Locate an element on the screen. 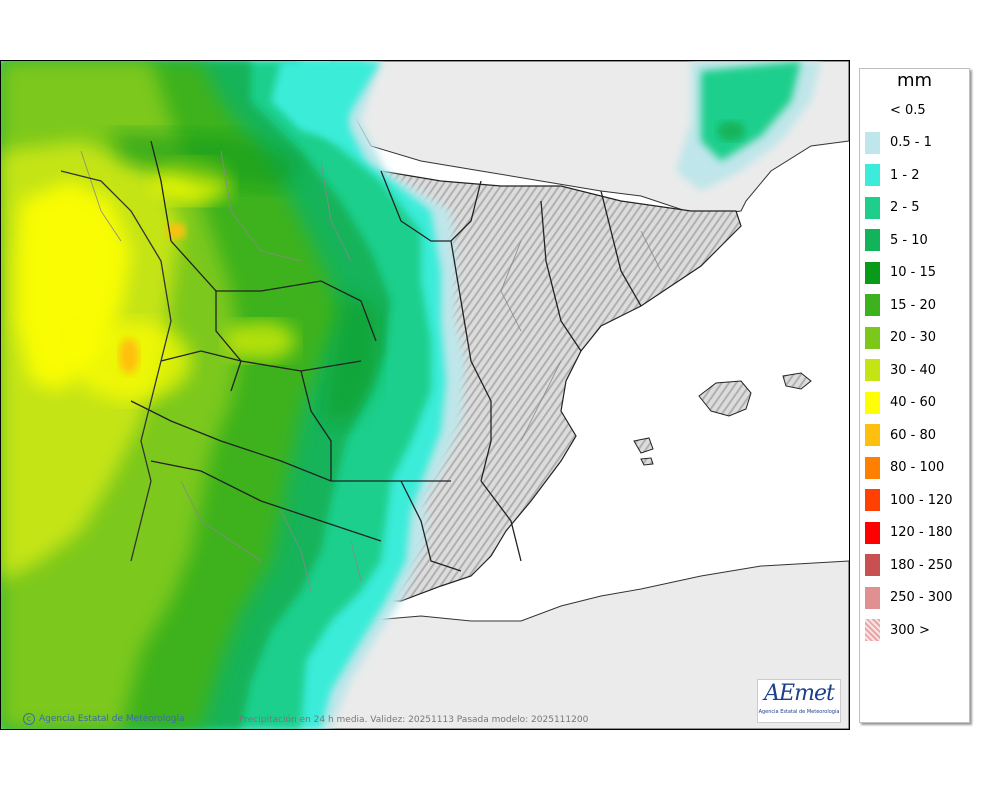 The image size is (1000, 790). legend-label: 180 - 250 is located at coordinates (921, 565).